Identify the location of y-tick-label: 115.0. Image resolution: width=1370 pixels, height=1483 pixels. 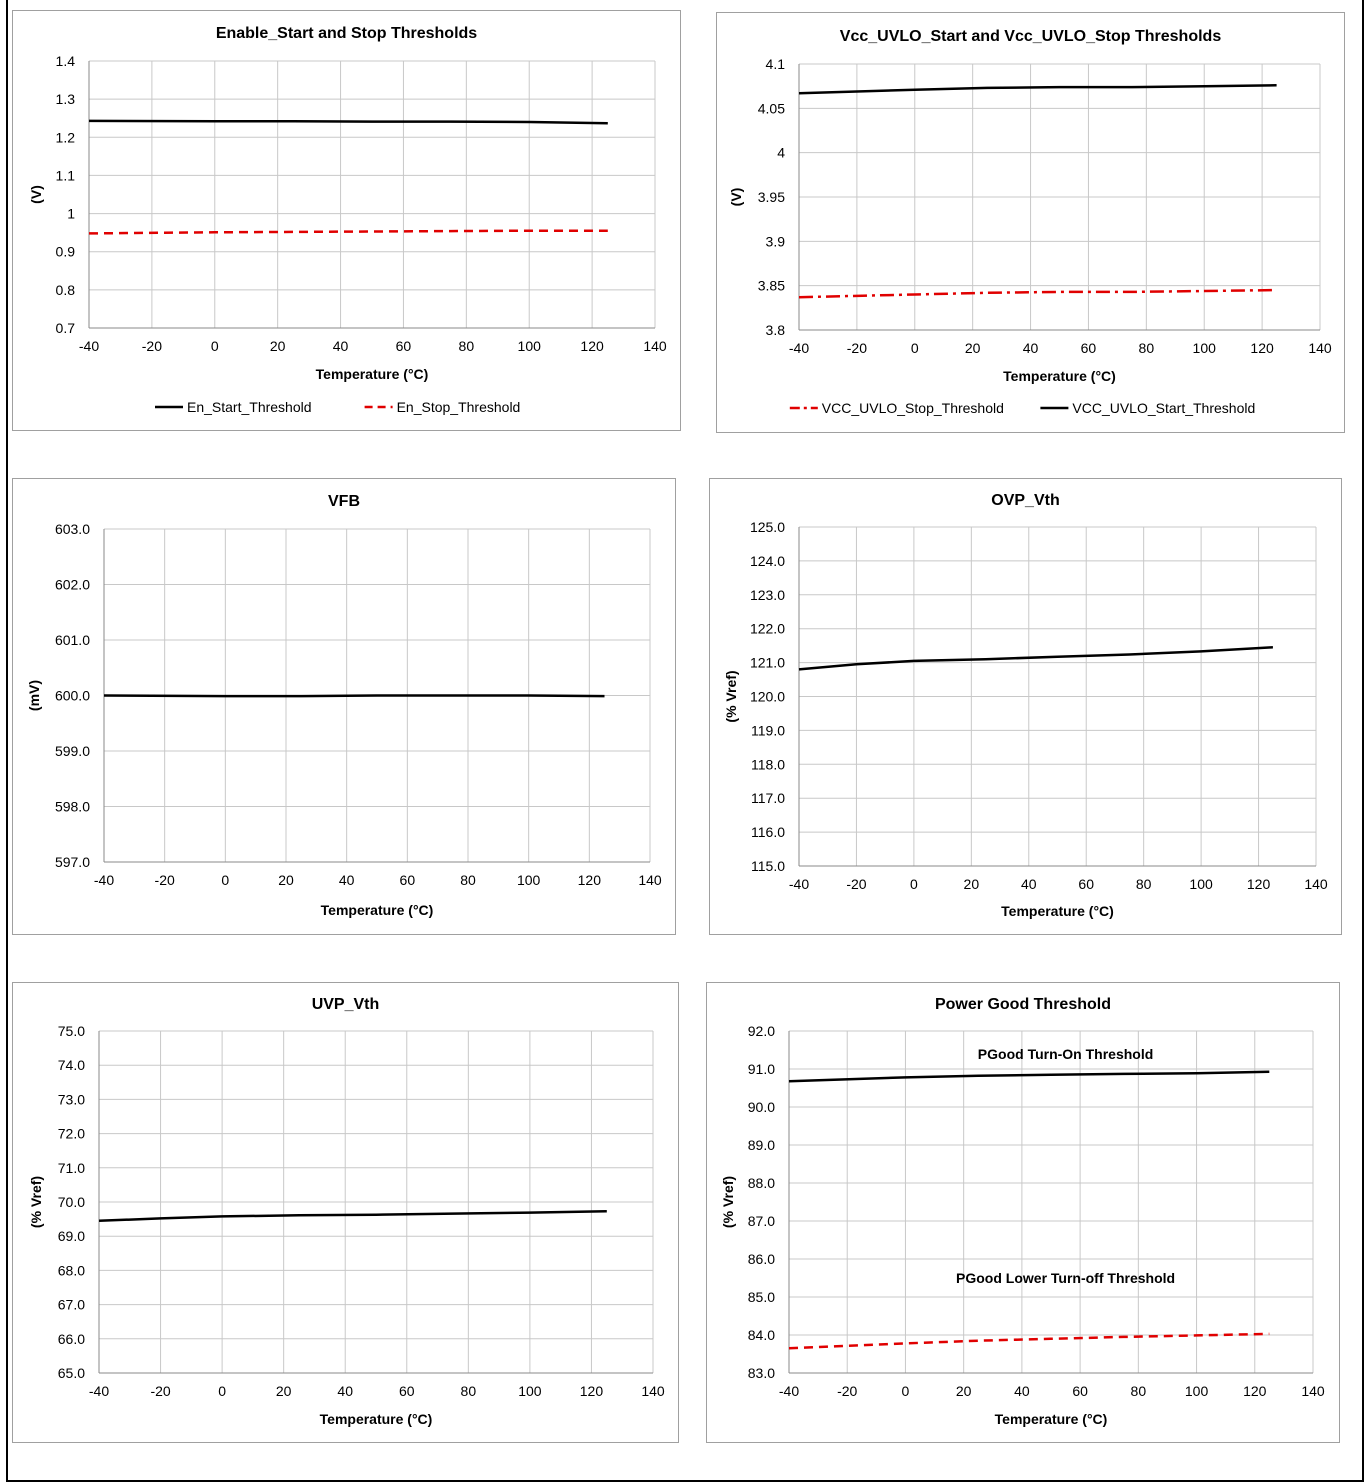
(768, 866).